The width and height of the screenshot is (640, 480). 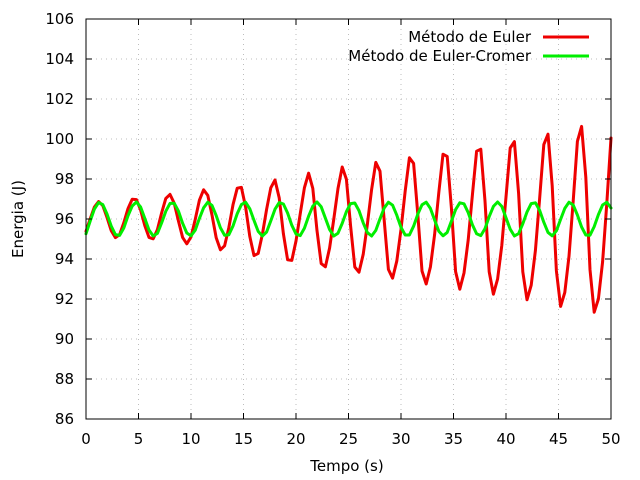 What do you see at coordinates (64, 419) in the screenshot?
I see `y-tick-label: 86` at bounding box center [64, 419].